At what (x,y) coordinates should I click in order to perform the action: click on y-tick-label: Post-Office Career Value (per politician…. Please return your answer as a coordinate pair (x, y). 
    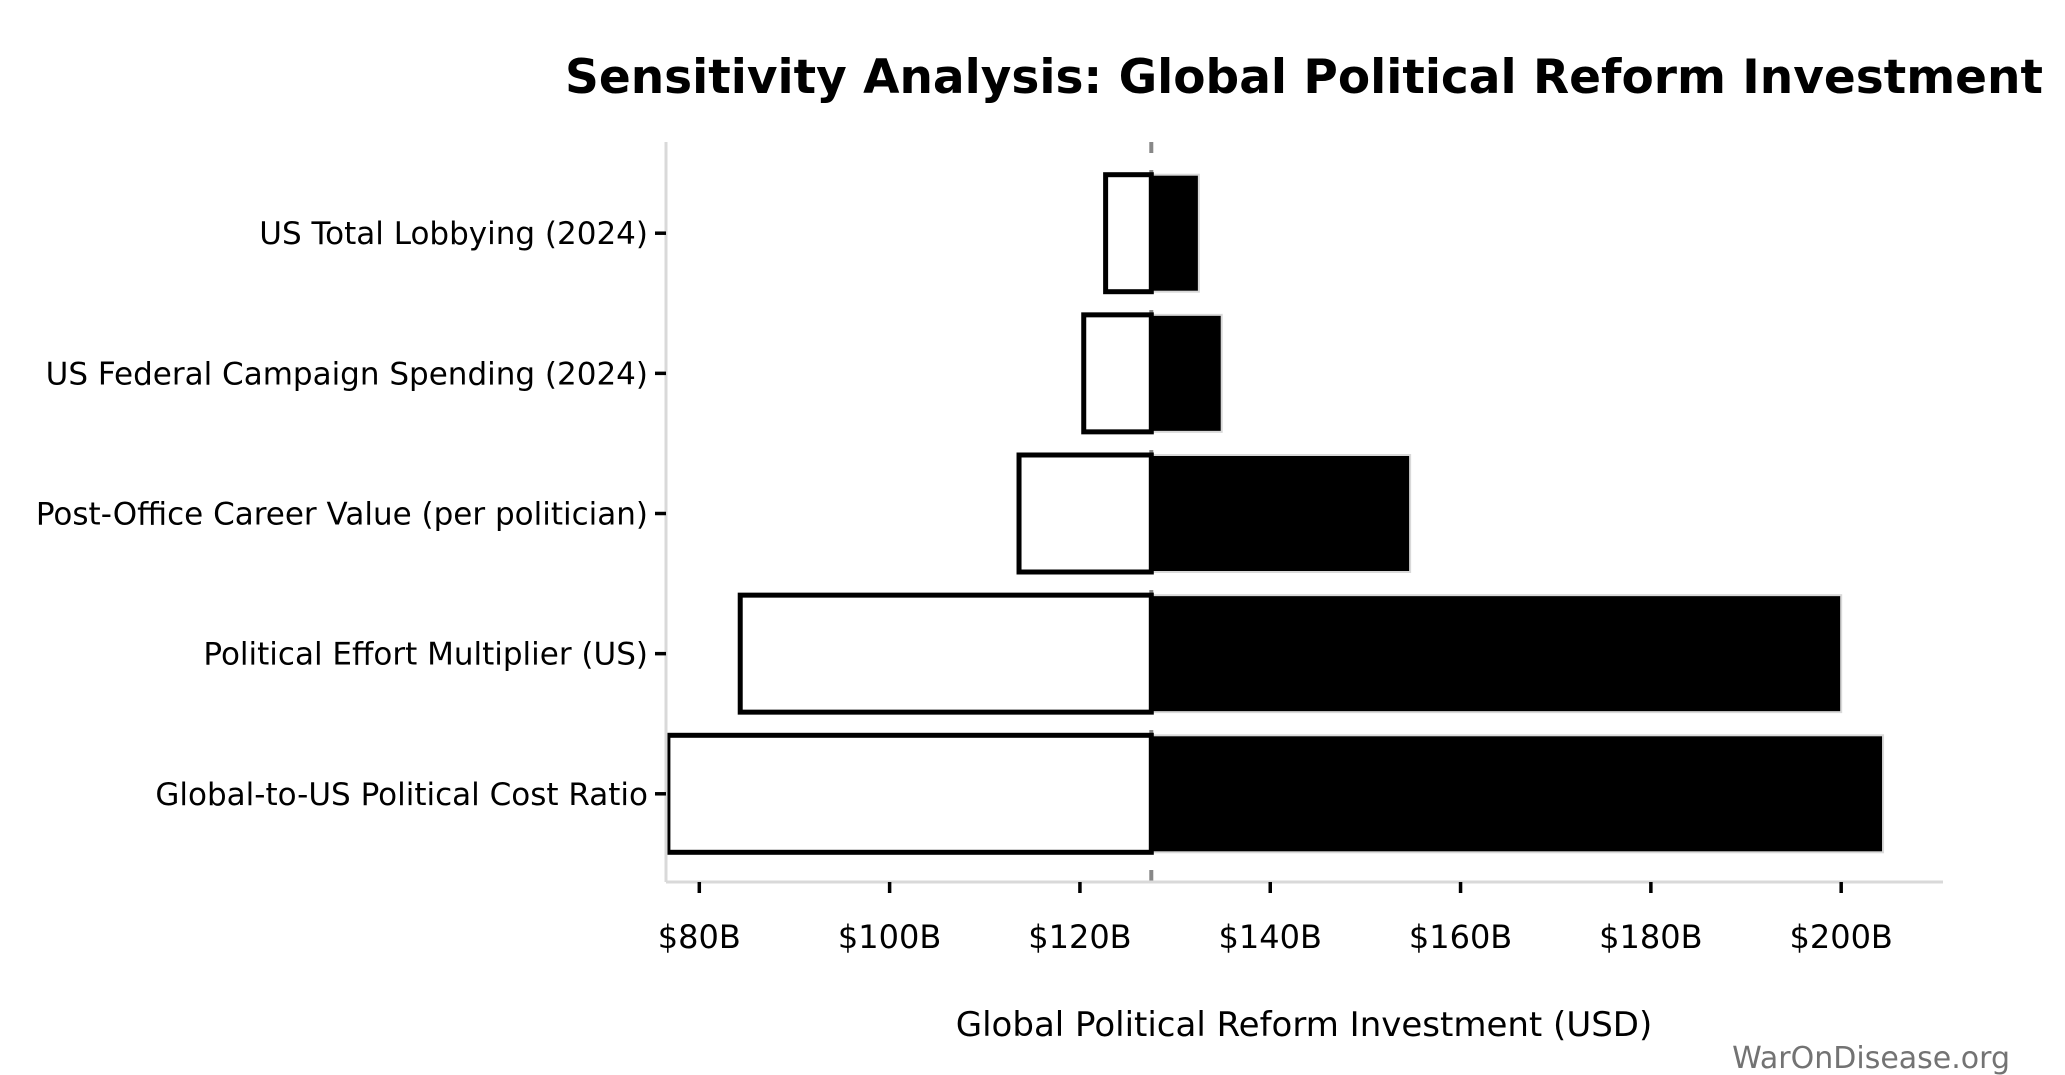
    Looking at the image, I should click on (342, 515).